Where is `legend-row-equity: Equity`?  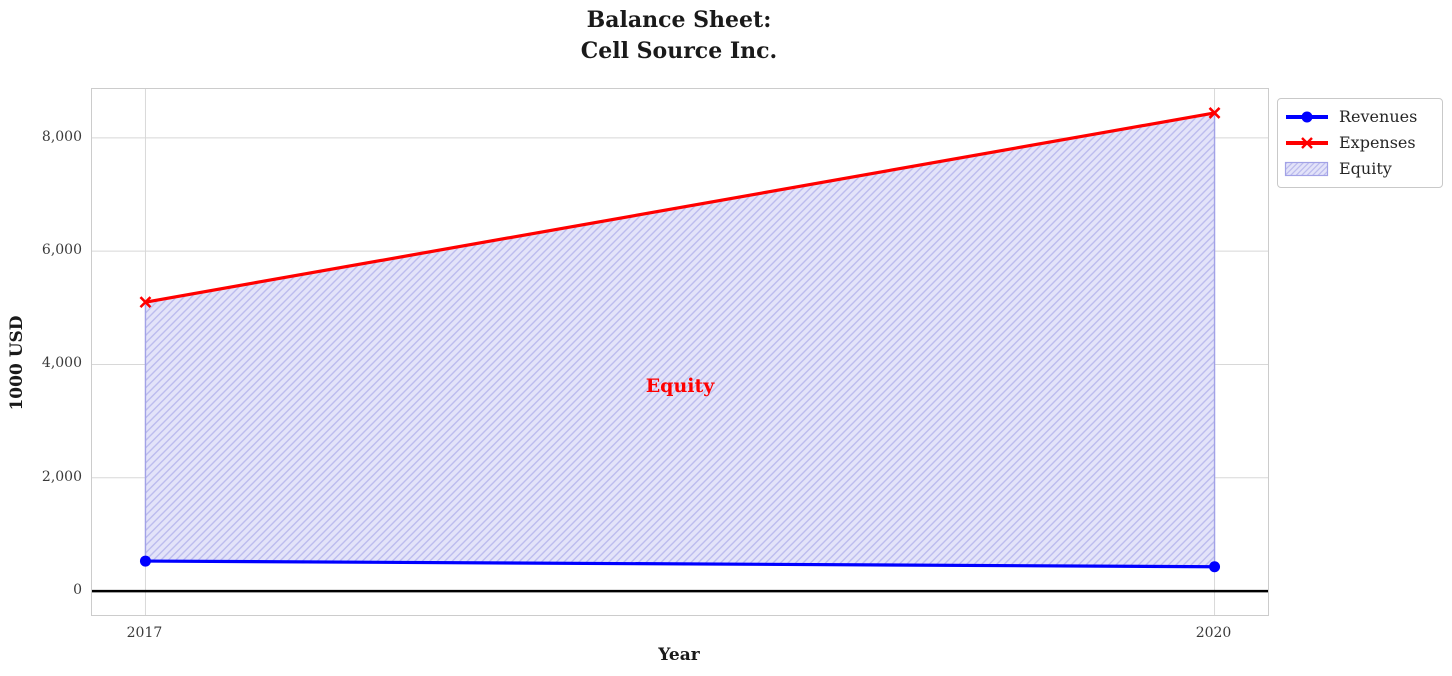
legend-row-equity: Equity is located at coordinates (1359, 169).